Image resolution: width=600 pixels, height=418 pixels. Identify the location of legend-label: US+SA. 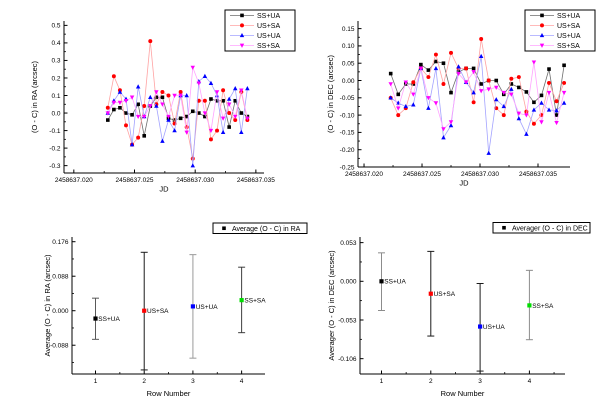
(568, 26).